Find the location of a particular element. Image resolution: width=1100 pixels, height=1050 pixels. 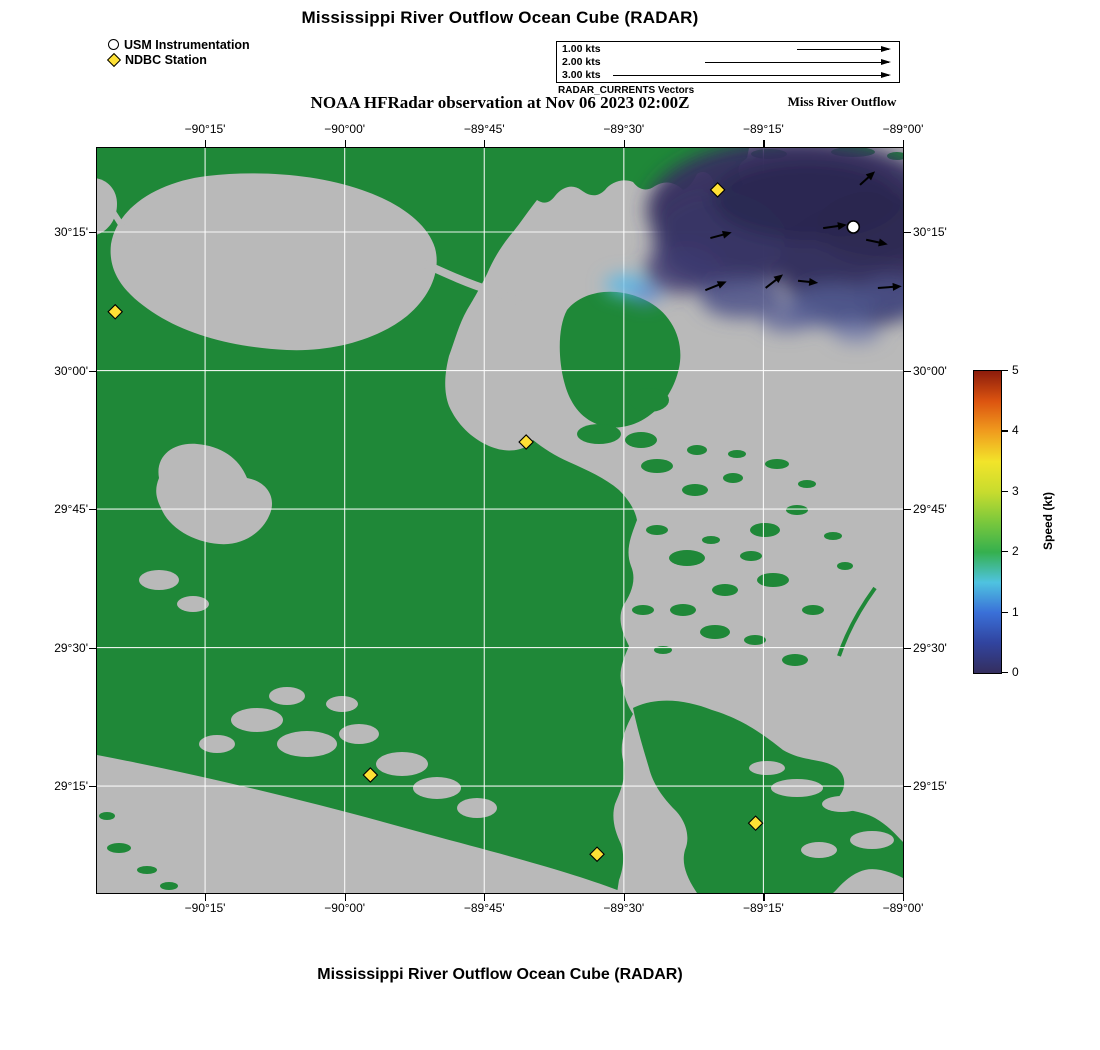

lon-tick-label-bottom: −89°00' is located at coordinates (903, 908).